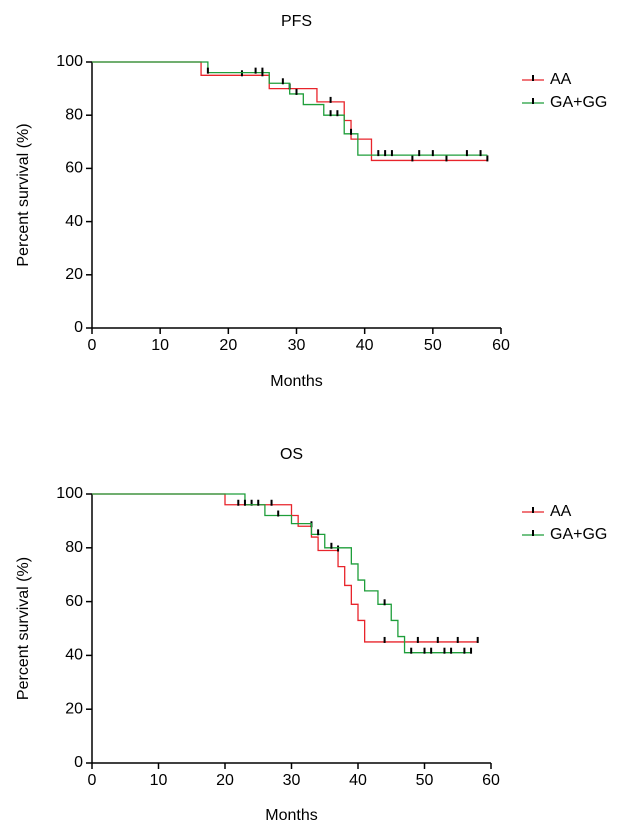 Image resolution: width=640 pixels, height=830 pixels. What do you see at coordinates (291, 454) in the screenshot?
I see `chart-title: OS` at bounding box center [291, 454].